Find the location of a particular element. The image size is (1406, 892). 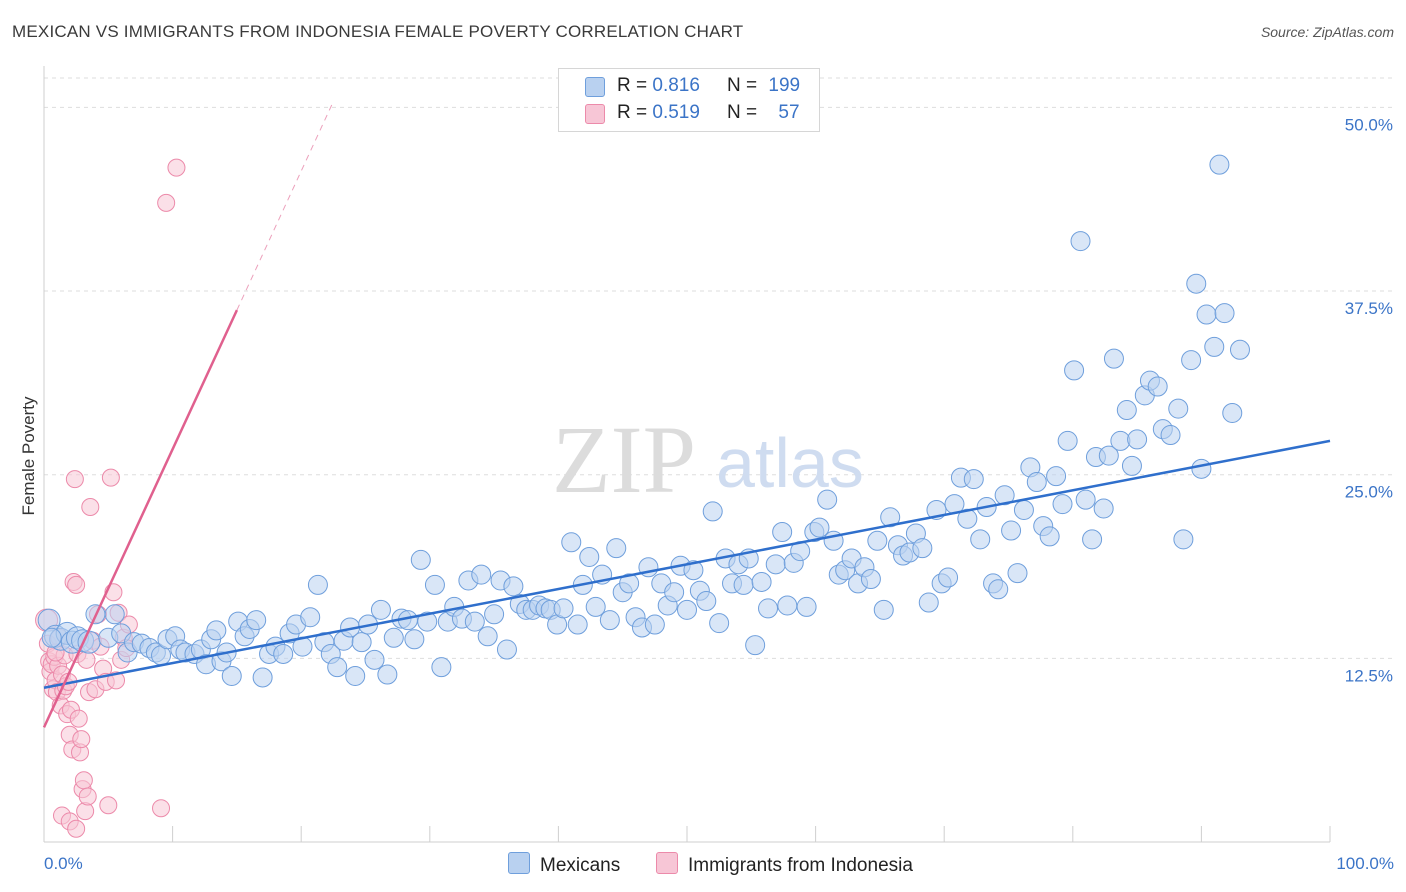

legend-label-mexicans: Mexicans is located at coordinates (580, 865).